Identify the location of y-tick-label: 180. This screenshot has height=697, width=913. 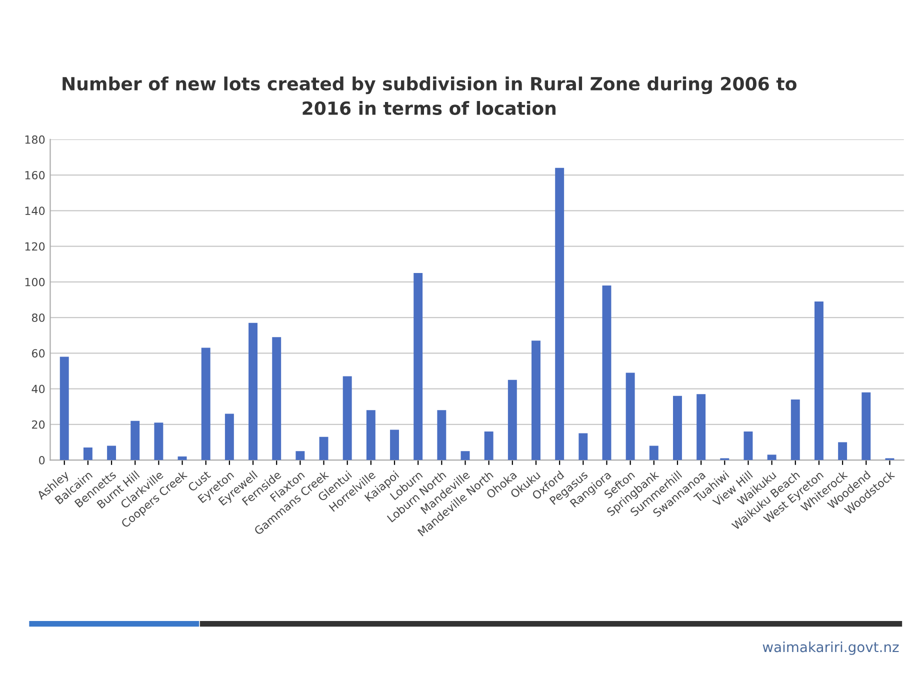
(35, 139).